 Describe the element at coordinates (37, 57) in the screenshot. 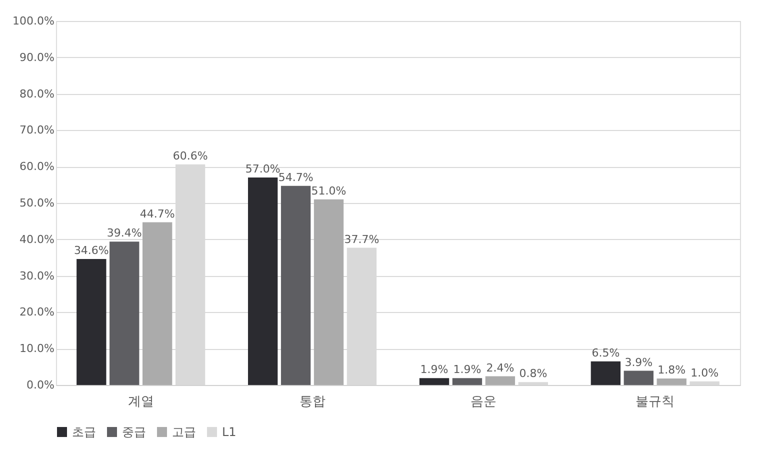

I see `y-tick-label: 90.0%` at that location.